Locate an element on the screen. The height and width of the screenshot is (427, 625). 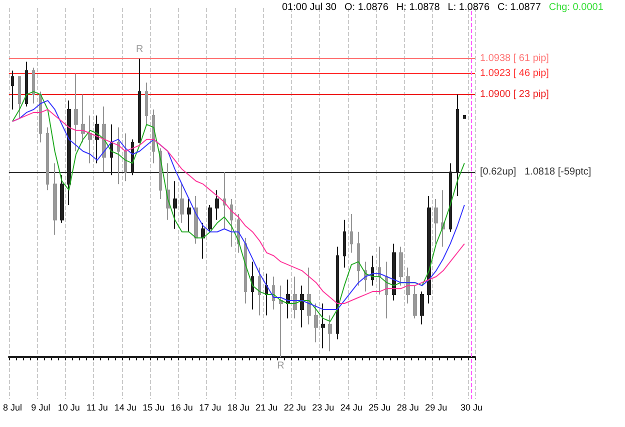
x-tick-label: 30 Ju is located at coordinates (471, 407).